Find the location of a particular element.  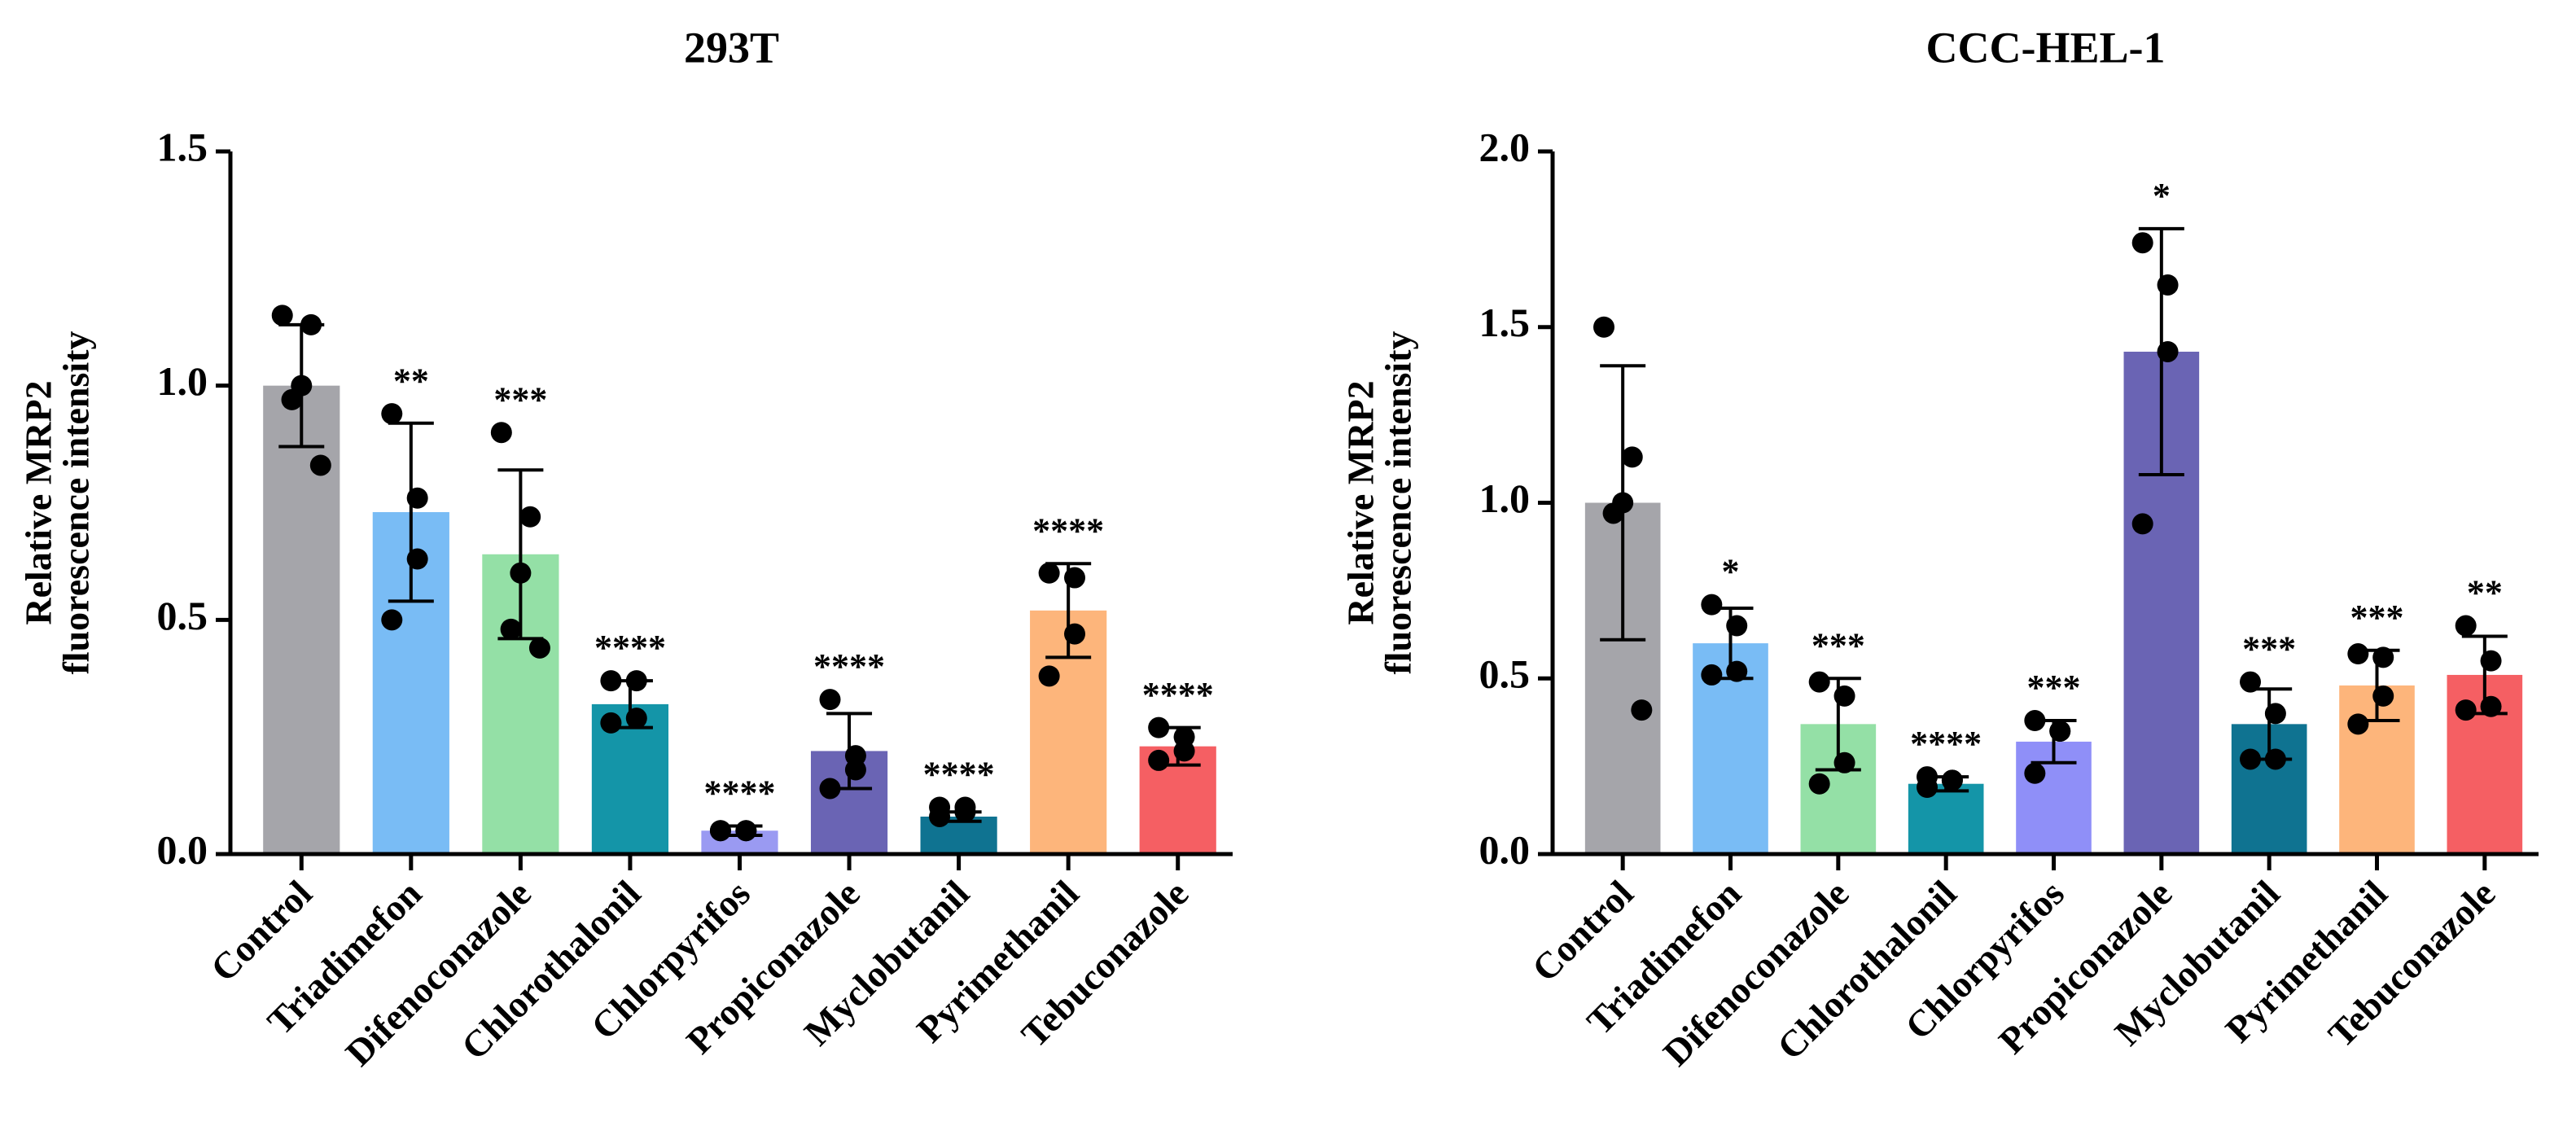

chart-title: 293T is located at coordinates (731, 47).